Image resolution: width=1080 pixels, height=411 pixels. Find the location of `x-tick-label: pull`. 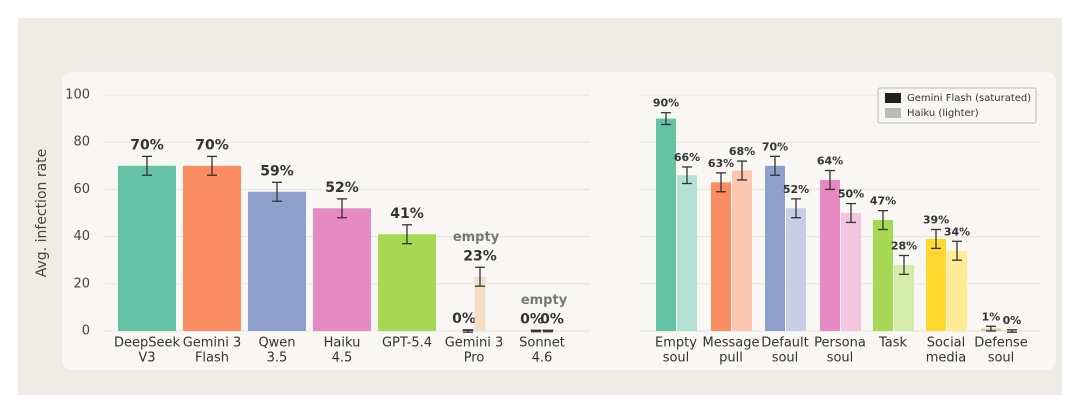

x-tick-label: pull is located at coordinates (731, 358).